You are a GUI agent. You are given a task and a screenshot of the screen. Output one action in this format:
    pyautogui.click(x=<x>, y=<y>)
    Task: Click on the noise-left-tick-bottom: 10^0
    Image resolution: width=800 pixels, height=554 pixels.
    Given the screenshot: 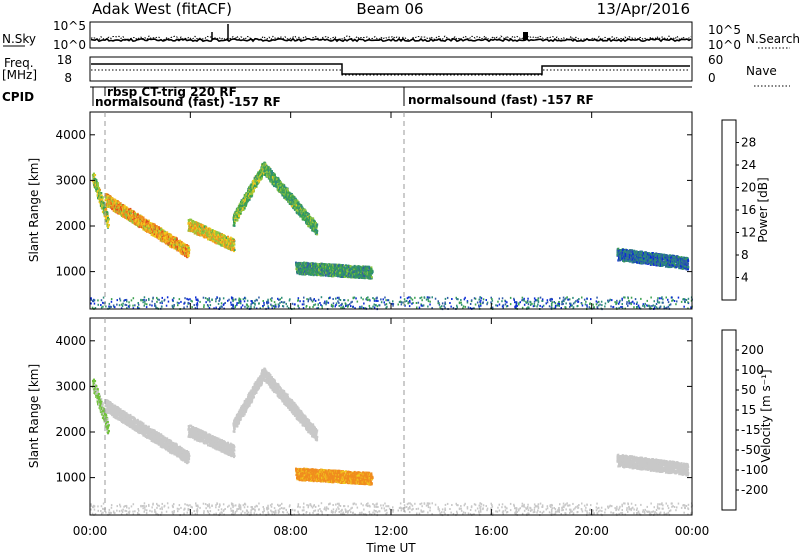 What is the action you would take?
    pyautogui.click(x=69, y=45)
    